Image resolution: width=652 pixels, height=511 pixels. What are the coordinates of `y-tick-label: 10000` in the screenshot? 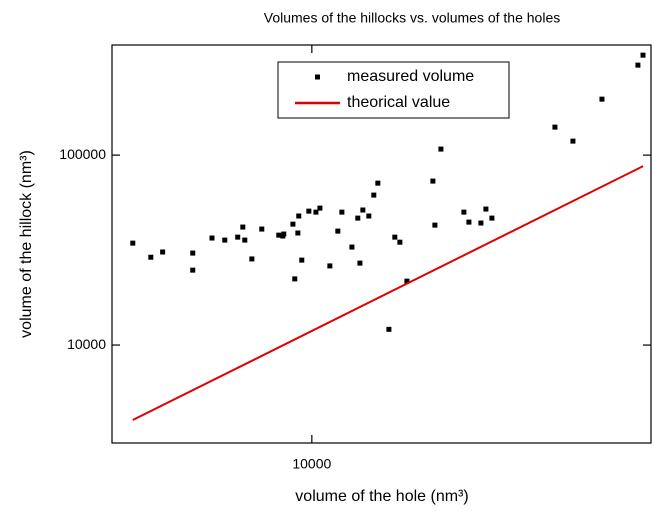 It's located at (86, 344).